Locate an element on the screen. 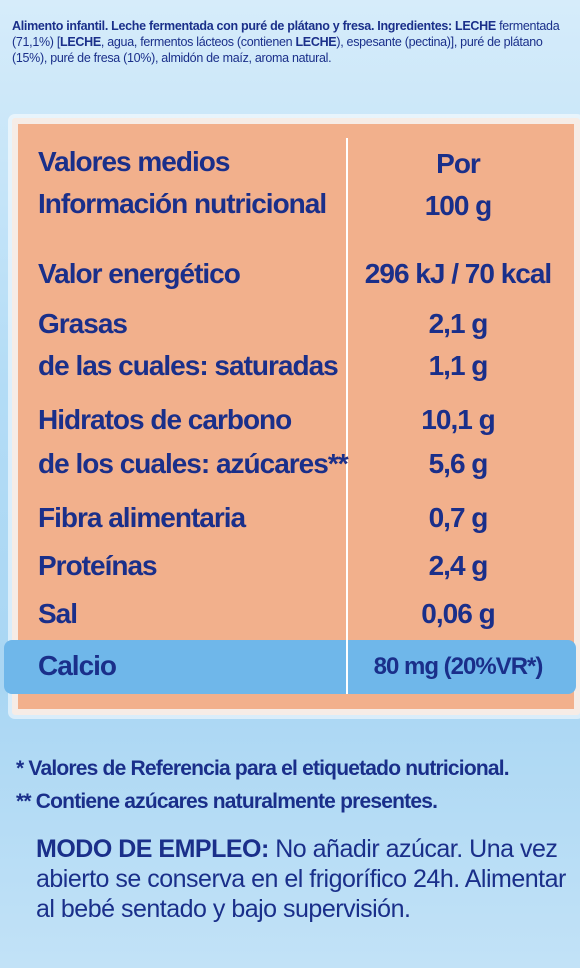 This screenshot has width=580, height=968. row-value: 1,1 g is located at coordinates (458, 365).